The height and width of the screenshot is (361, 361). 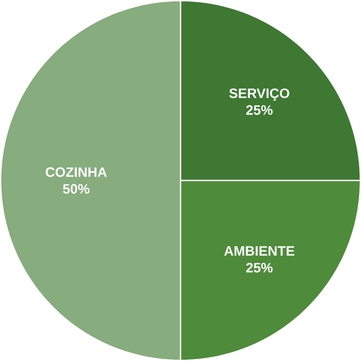 I want to click on slice-label: COZINHA, so click(x=76, y=172).